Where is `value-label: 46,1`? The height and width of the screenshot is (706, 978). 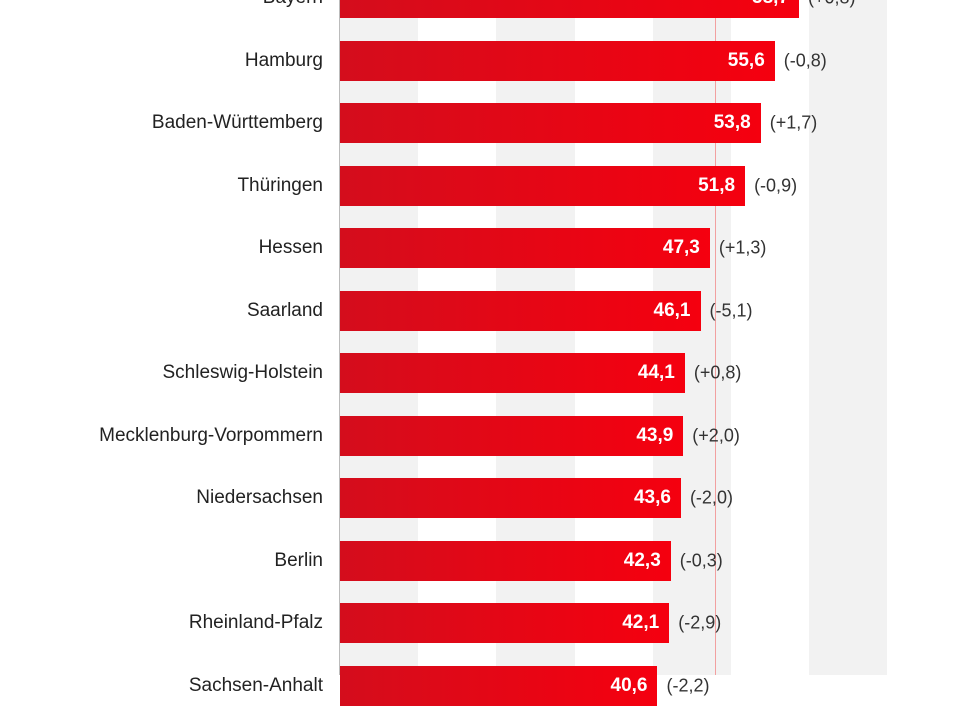
value-label: 46,1 is located at coordinates (672, 310).